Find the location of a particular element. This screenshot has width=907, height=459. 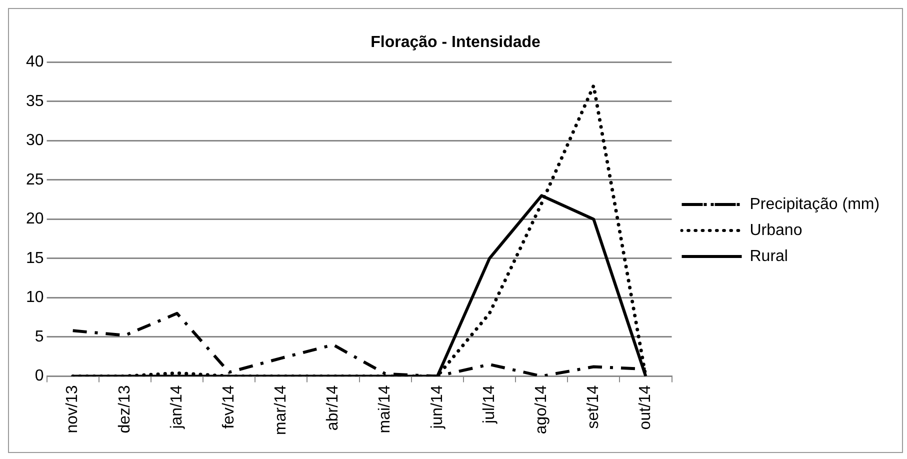

x-tick-label: jan/14 is located at coordinates (177, 407).